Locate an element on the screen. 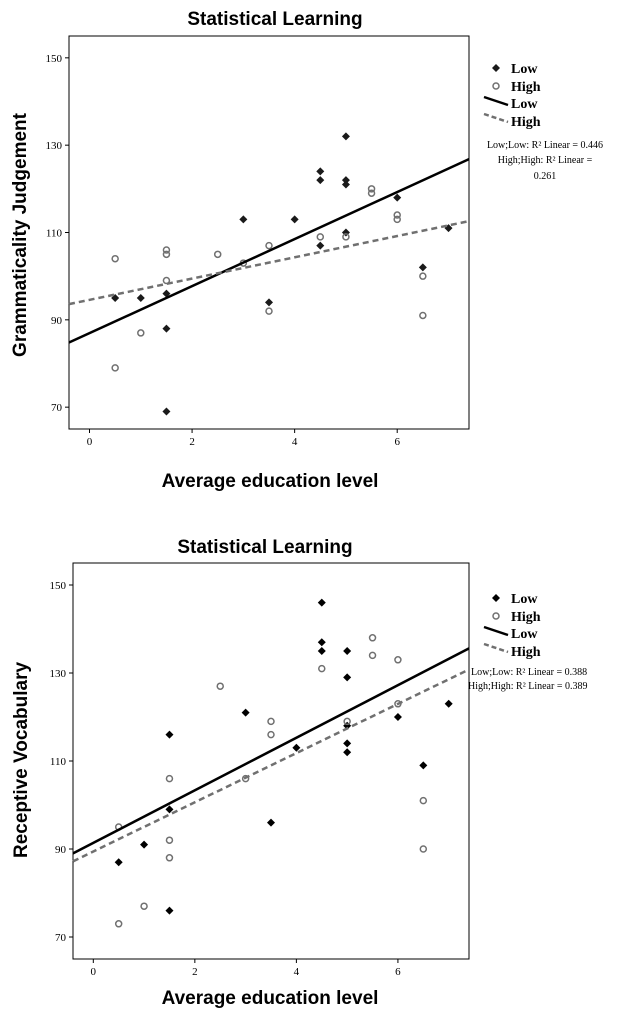 This screenshot has height=1009, width=619. r2-annotation-line1: Low;Low: R² Linear = 0.446 is located at coordinates (545, 145).